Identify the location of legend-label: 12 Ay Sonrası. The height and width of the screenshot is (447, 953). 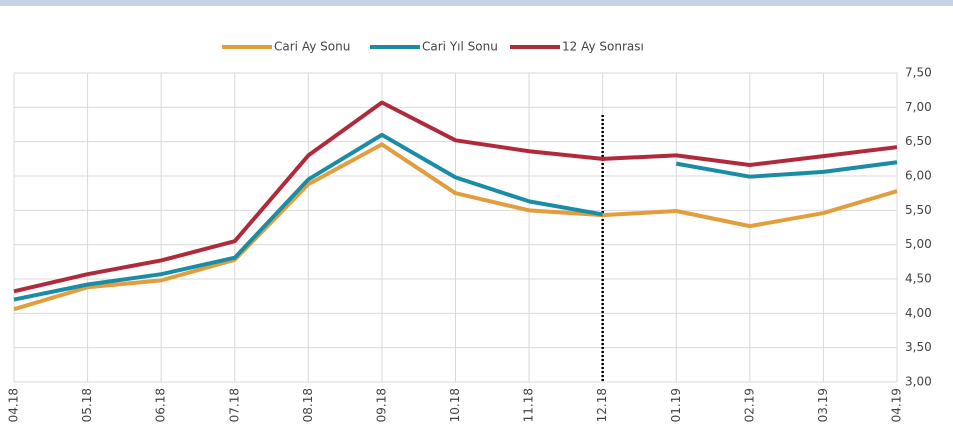
(603, 47).